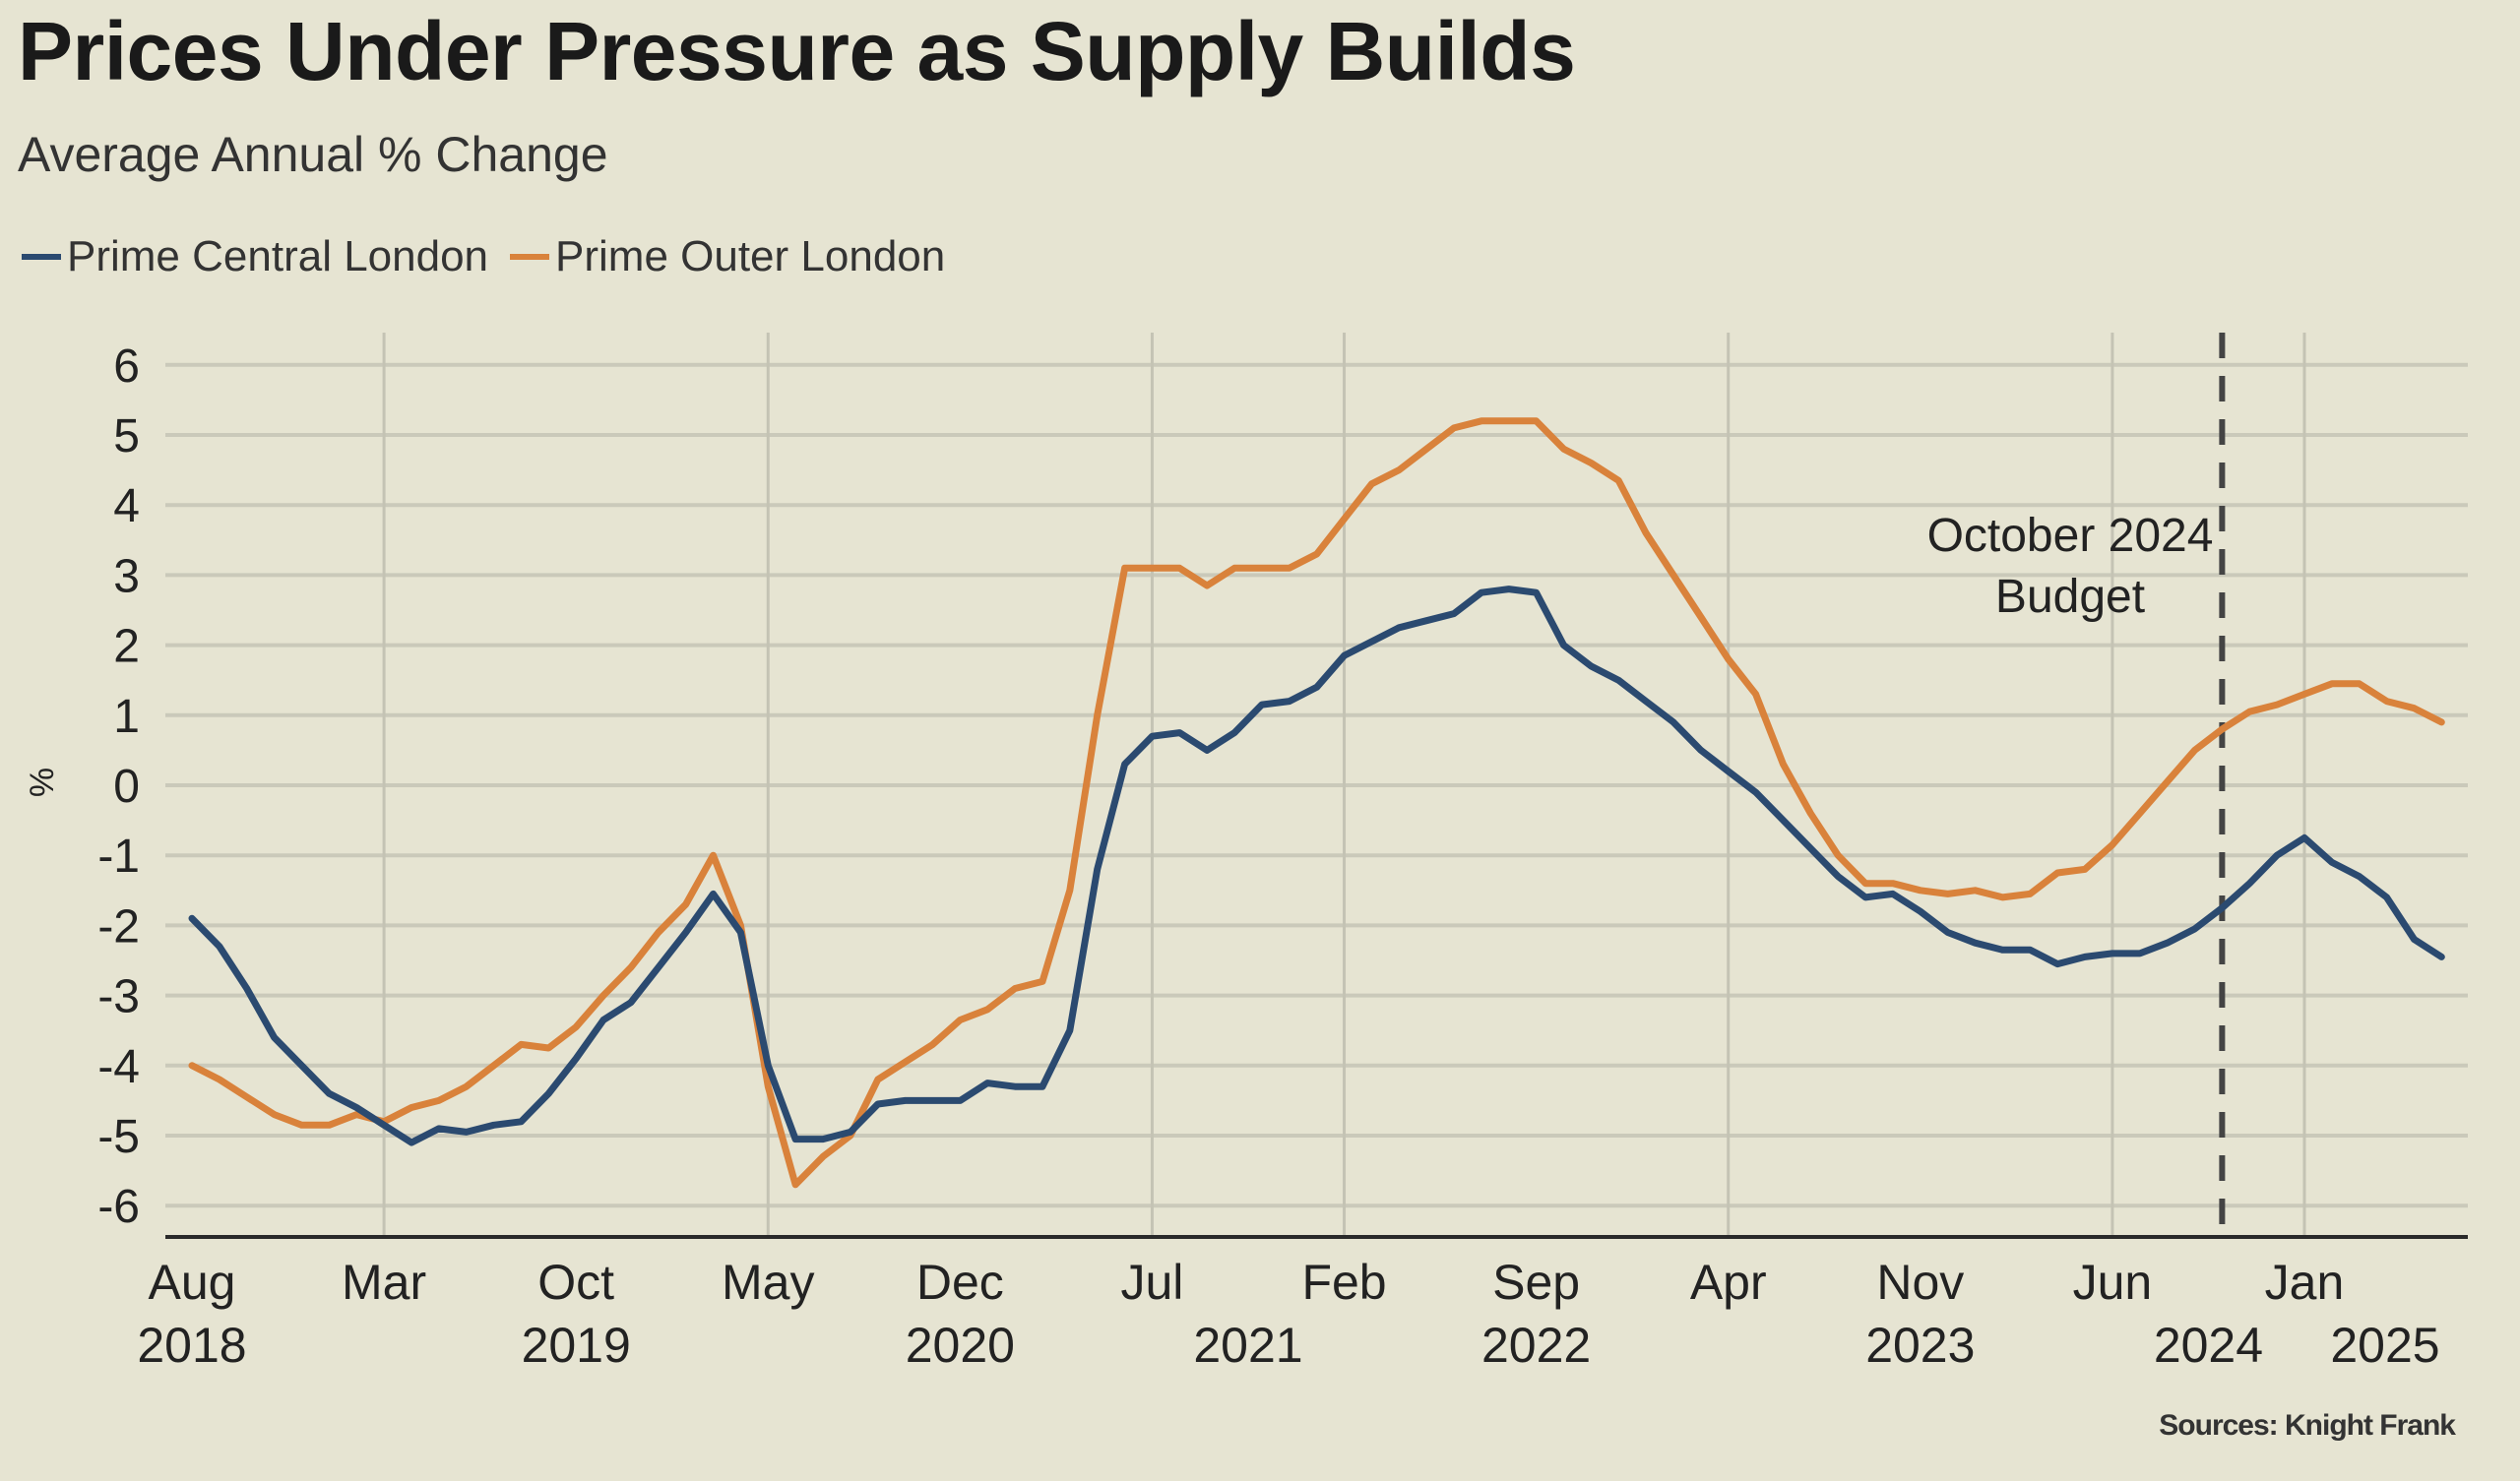 The width and height of the screenshot is (2520, 1481). Describe the element at coordinates (1343, 1282) in the screenshot. I see `x-tick-label-month: Feb` at that location.